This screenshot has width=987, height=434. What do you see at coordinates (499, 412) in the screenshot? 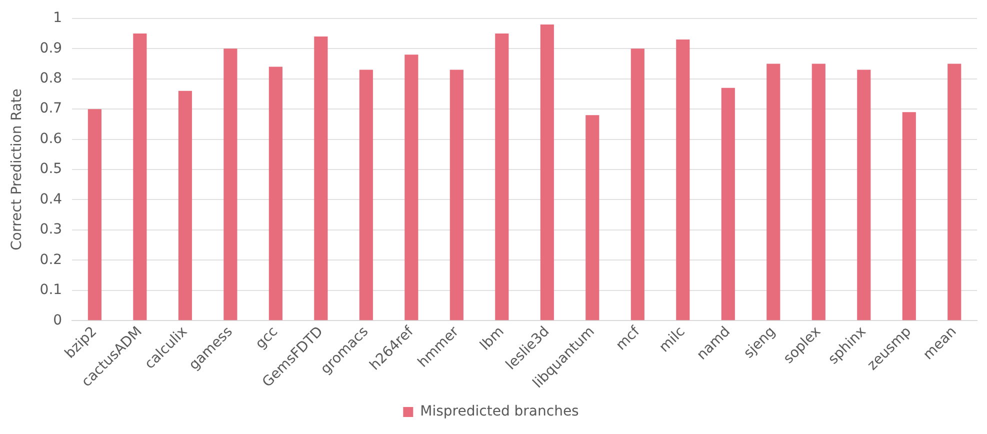
I see `legend-label: Mispredicted branches` at bounding box center [499, 412].